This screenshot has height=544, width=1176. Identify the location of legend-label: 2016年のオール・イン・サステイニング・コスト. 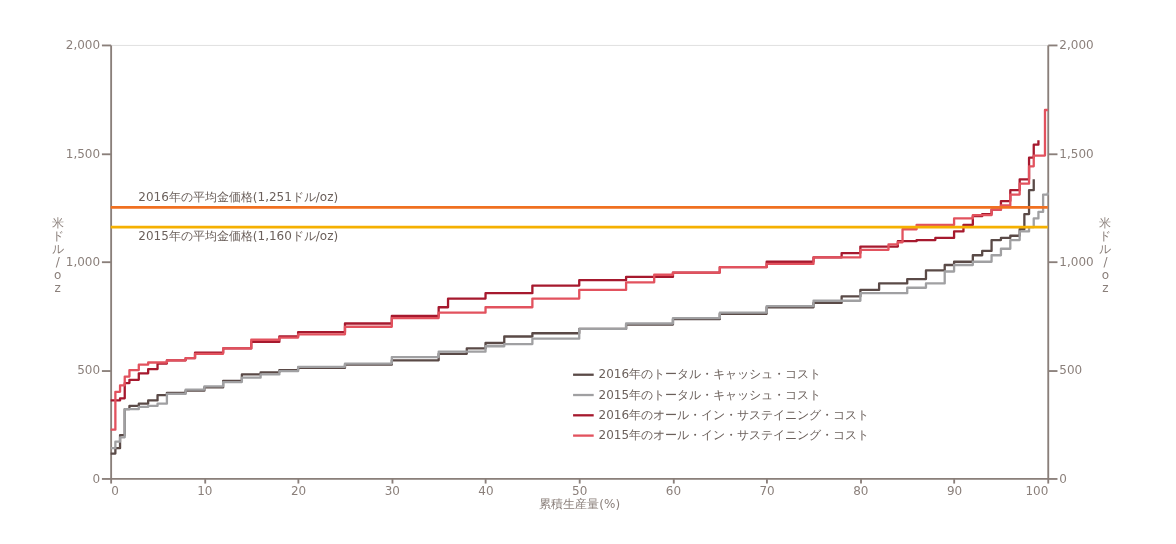
(734, 415).